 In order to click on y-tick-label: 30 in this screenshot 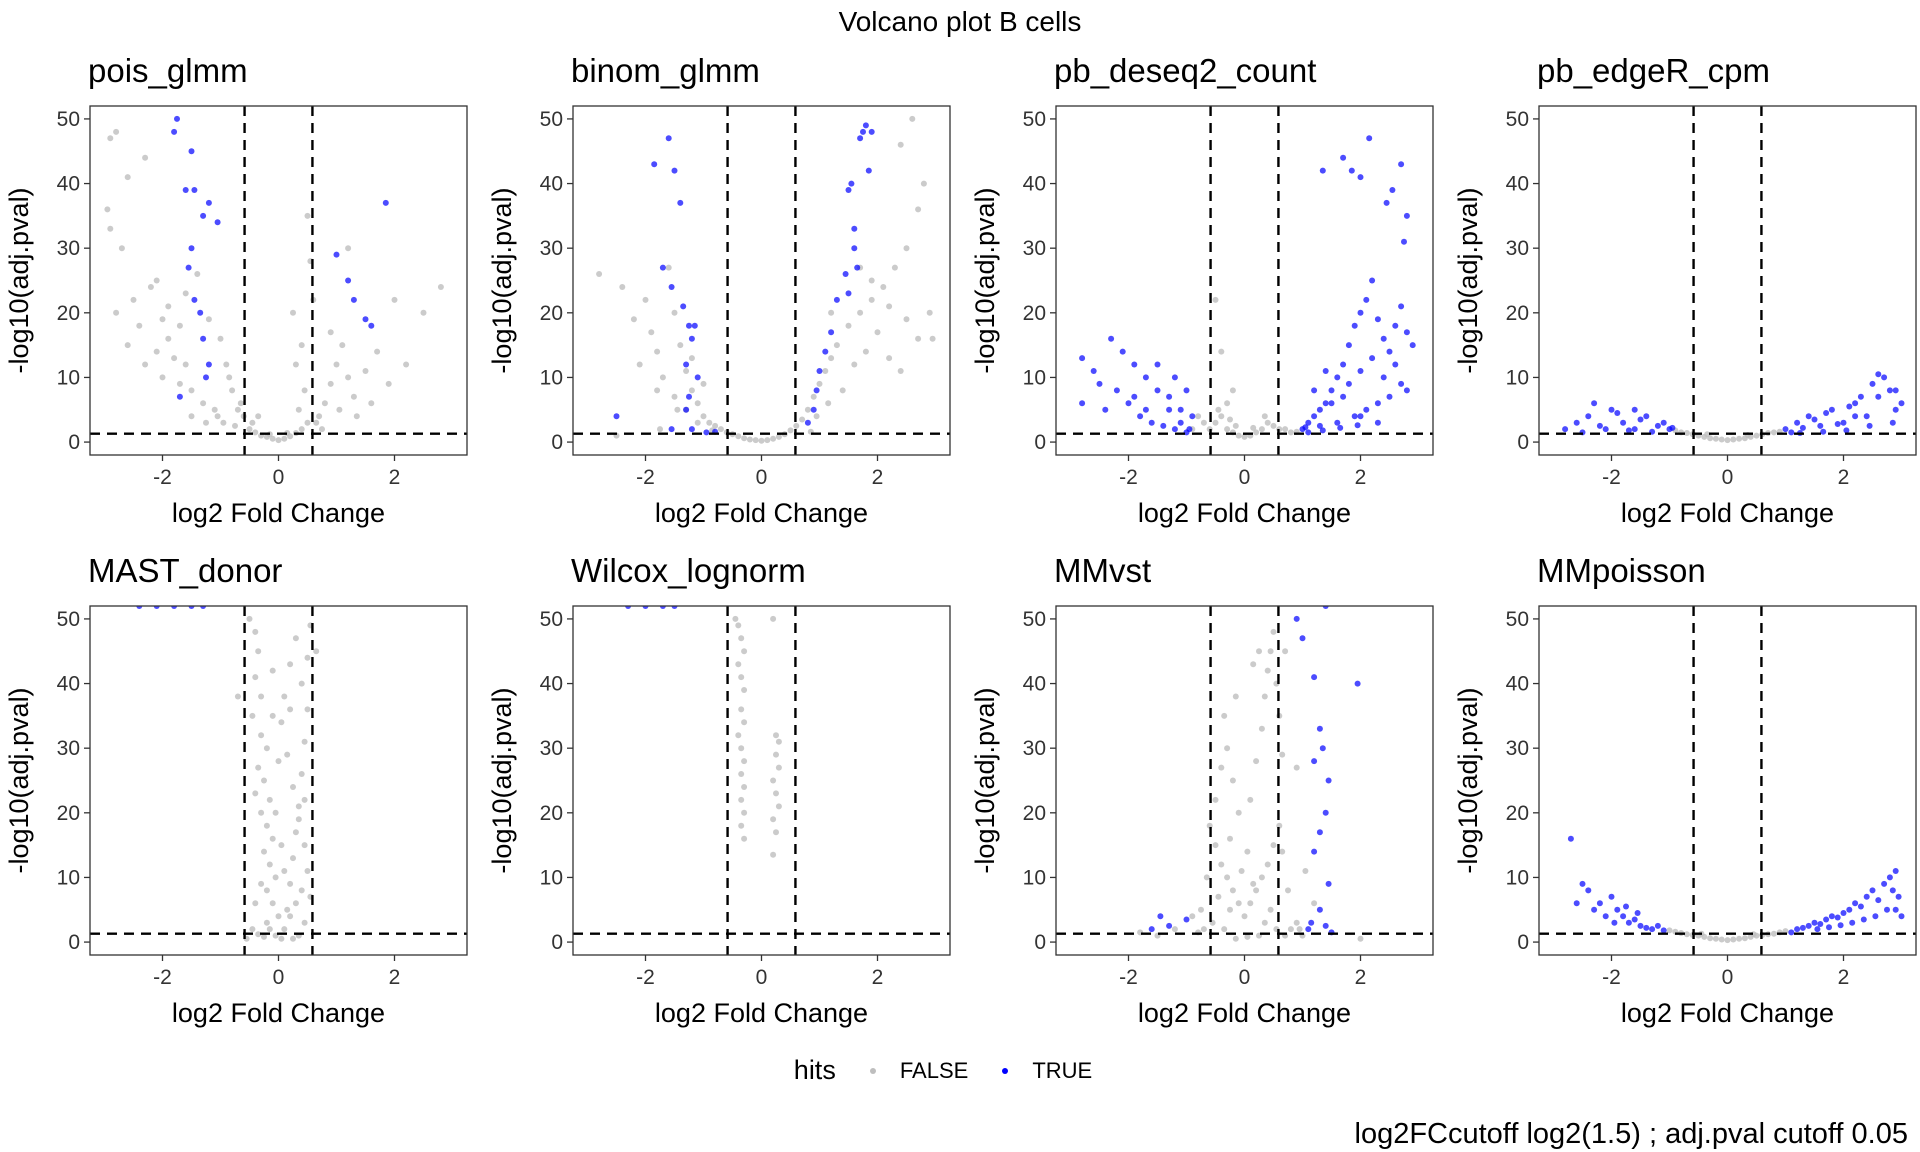, I will do `click(1034, 748)`.